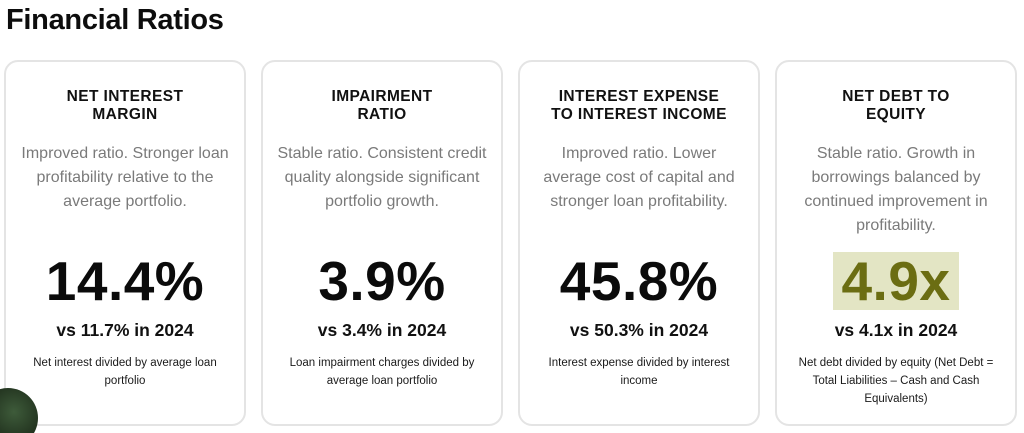 This screenshot has width=1024, height=433. I want to click on card-title-line: EQUITY, so click(896, 114).